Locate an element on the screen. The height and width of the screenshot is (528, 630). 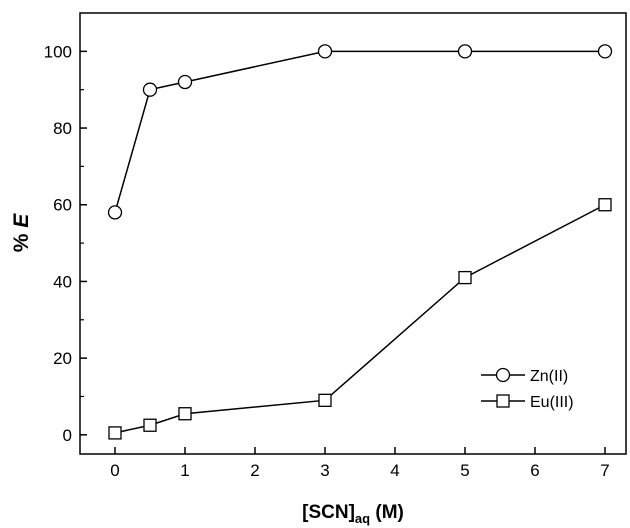
y-axis-title-variable: E is located at coordinates (21, 220).